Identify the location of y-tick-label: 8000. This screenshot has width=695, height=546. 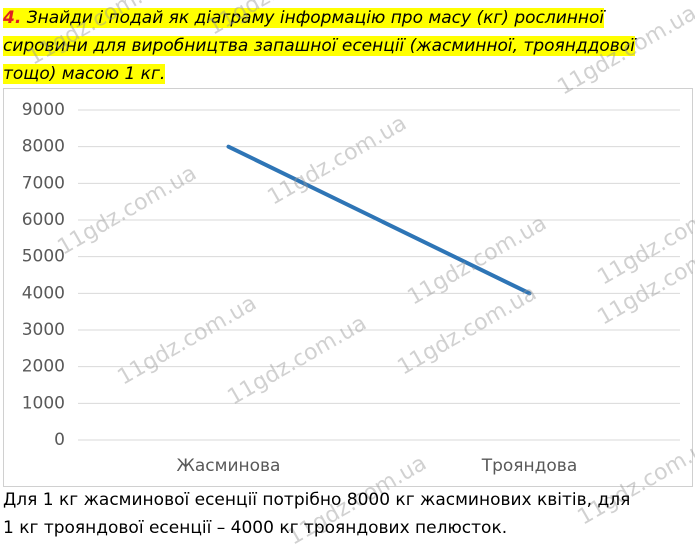
(43, 147).